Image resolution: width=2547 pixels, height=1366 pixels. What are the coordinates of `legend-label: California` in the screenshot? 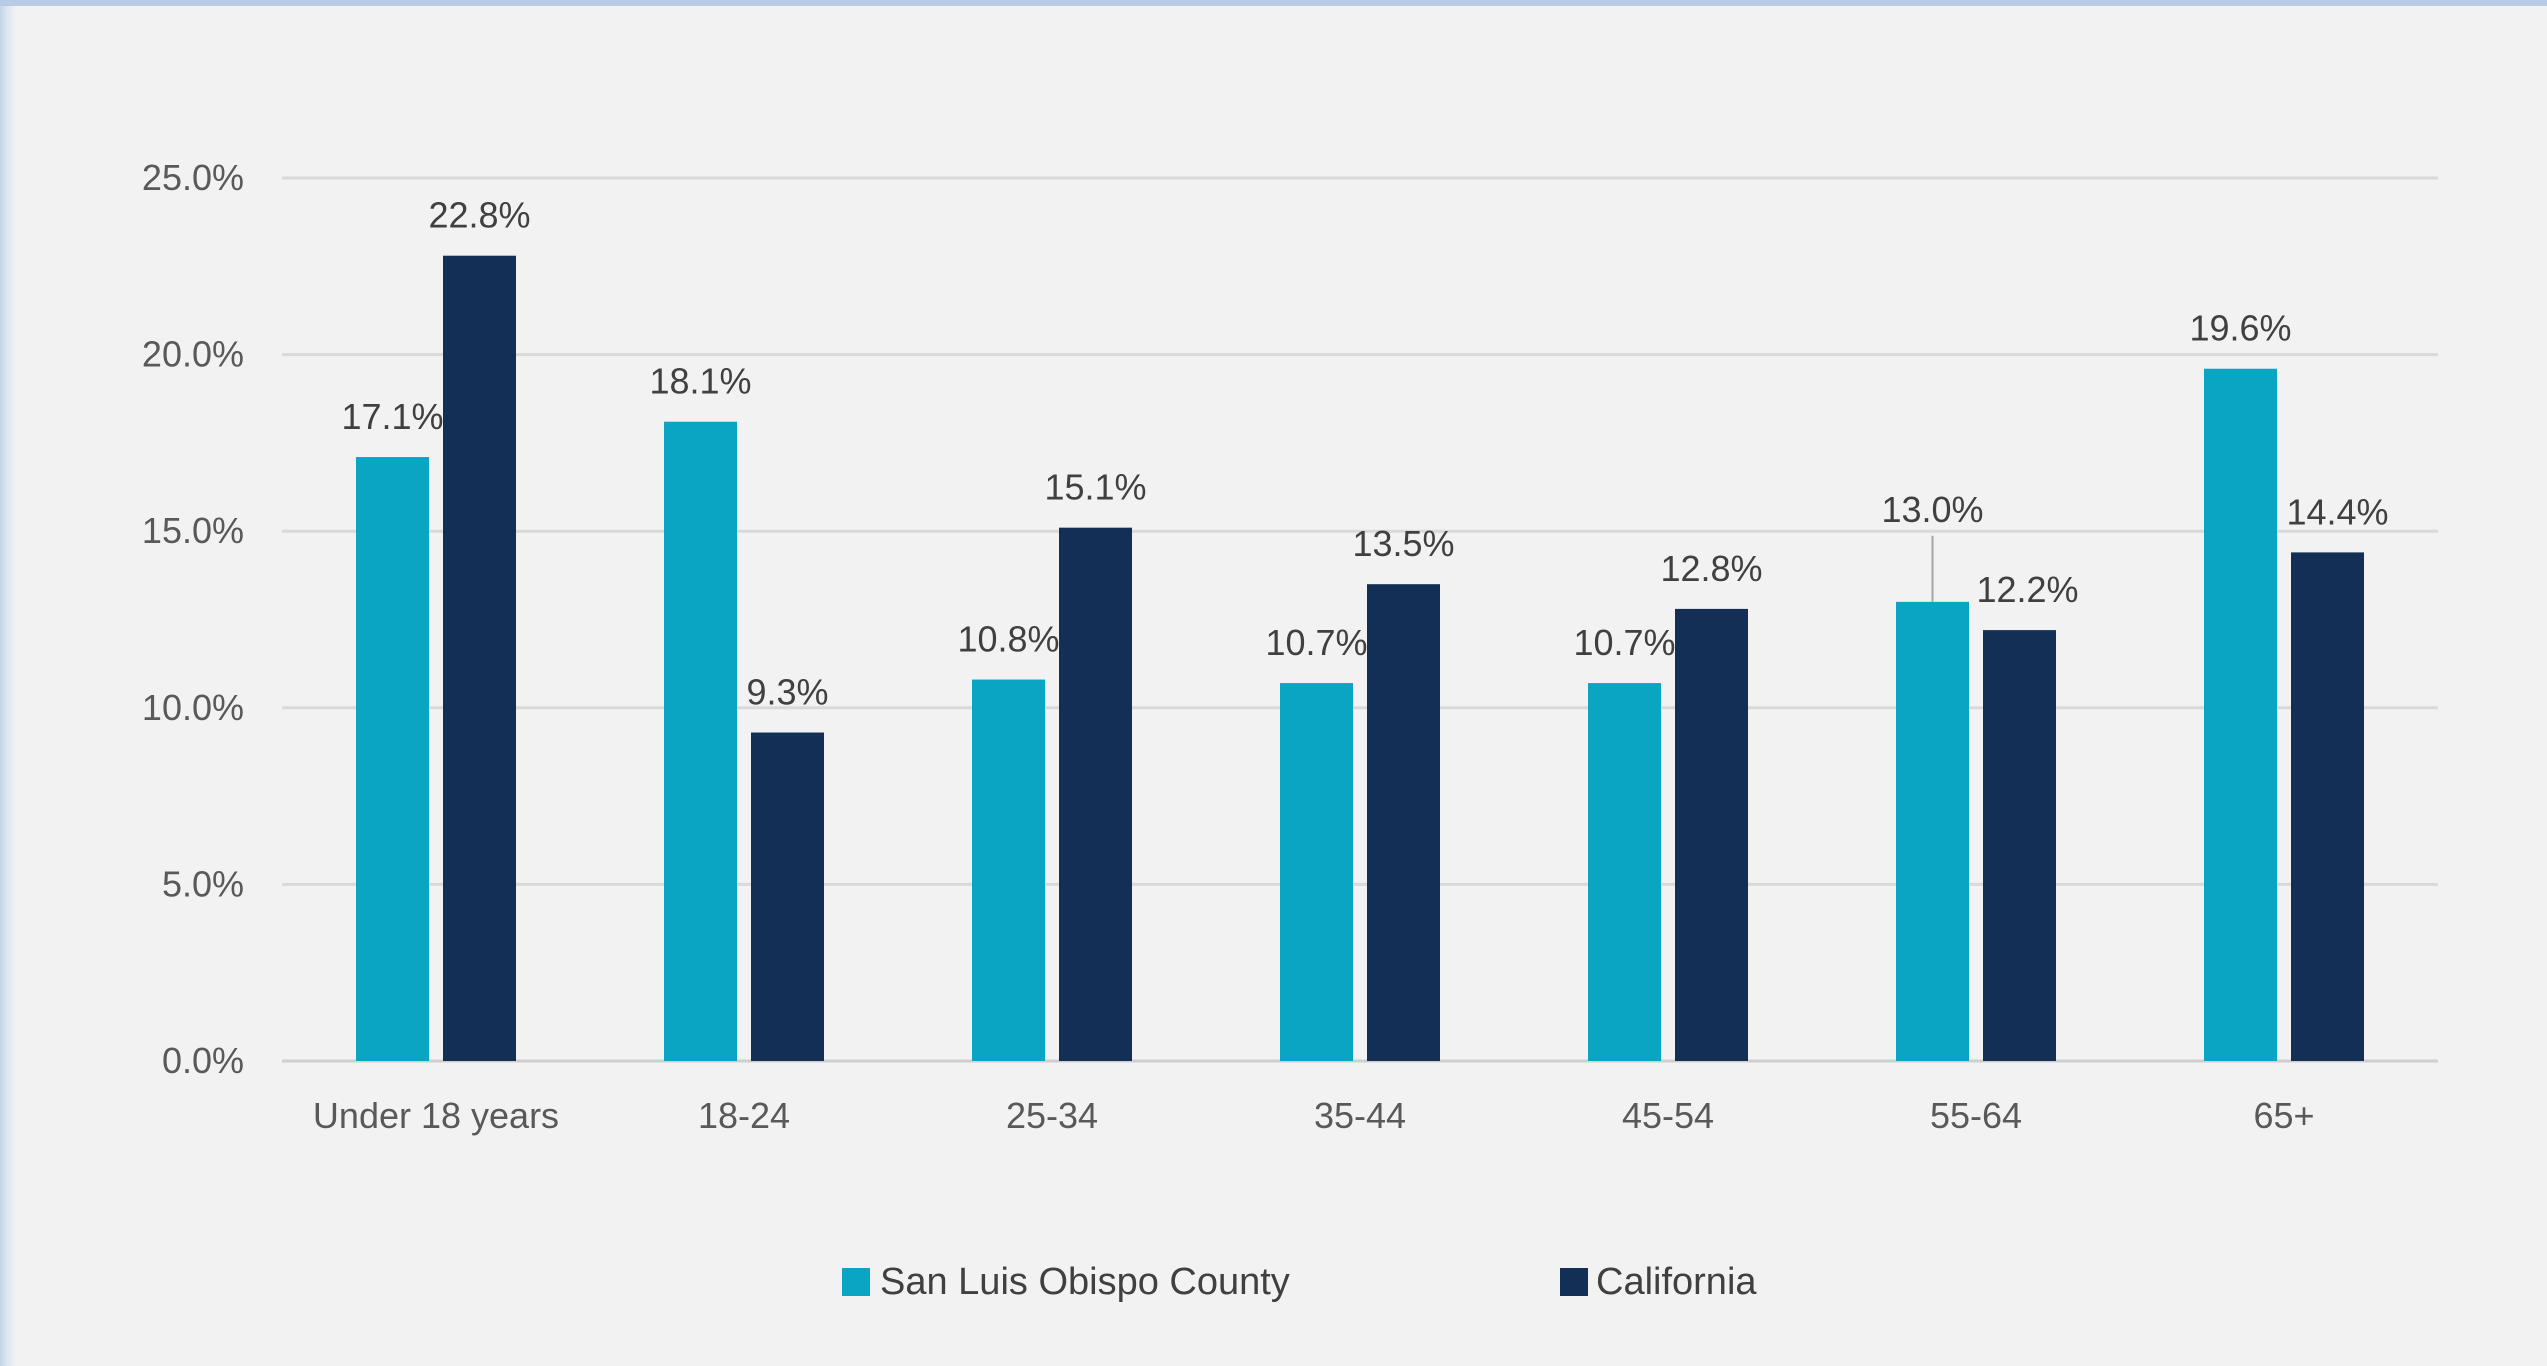 It's located at (1676, 1282).